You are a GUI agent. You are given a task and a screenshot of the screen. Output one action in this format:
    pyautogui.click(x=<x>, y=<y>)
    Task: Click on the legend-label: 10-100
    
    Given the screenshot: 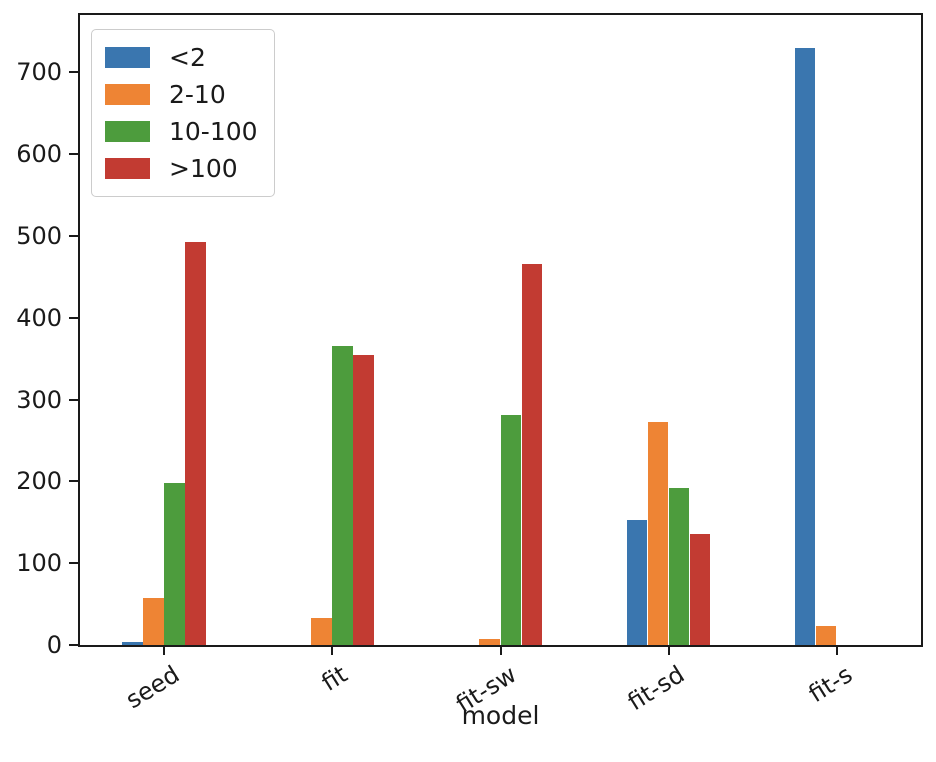 What is the action you would take?
    pyautogui.click(x=213, y=131)
    